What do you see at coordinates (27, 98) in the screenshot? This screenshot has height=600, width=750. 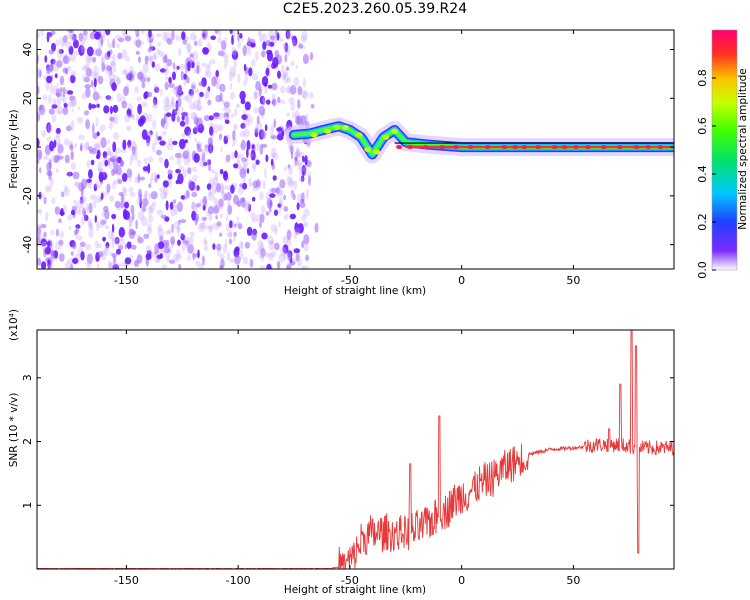 I see `spectrogram-y-tick-label: 20` at bounding box center [27, 98].